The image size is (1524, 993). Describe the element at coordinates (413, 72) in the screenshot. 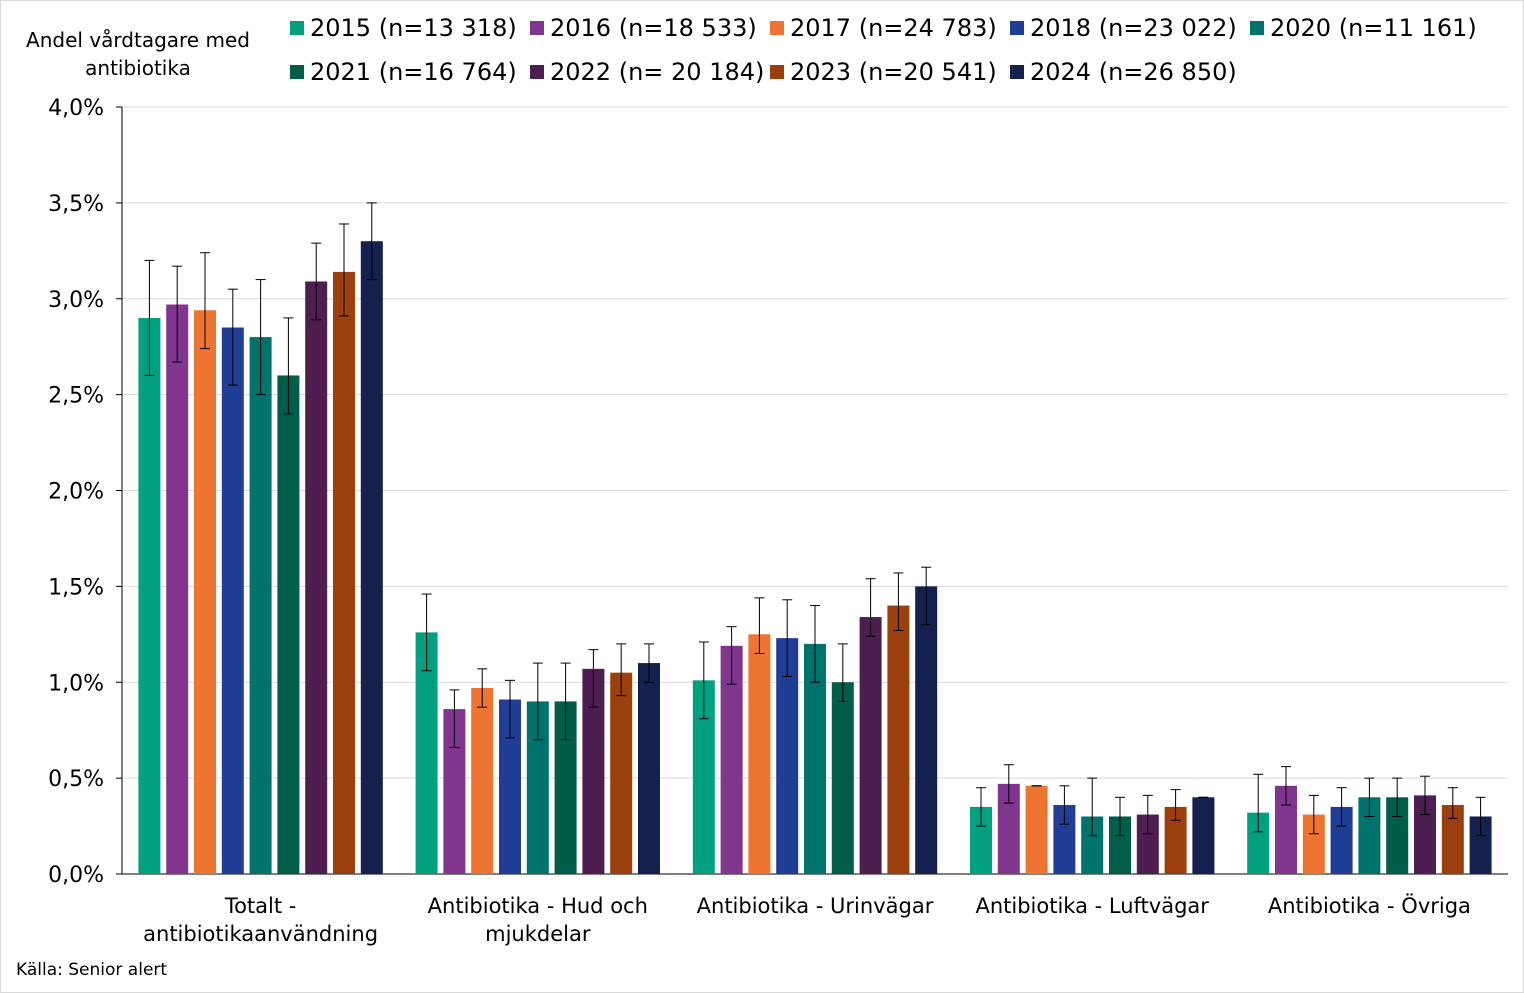

I see `legend-label: 2021 (n=16 764)` at that location.